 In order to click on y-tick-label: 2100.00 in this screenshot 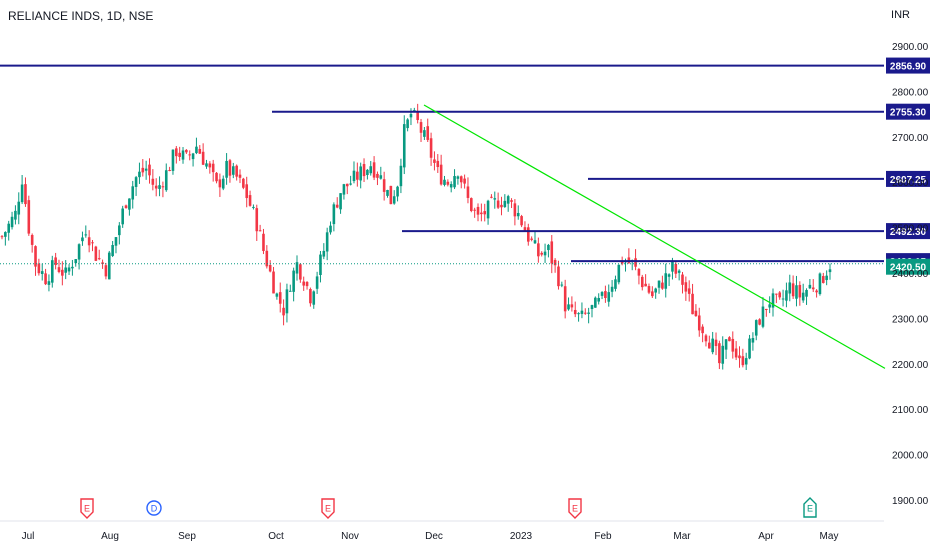, I will do `click(910, 410)`.